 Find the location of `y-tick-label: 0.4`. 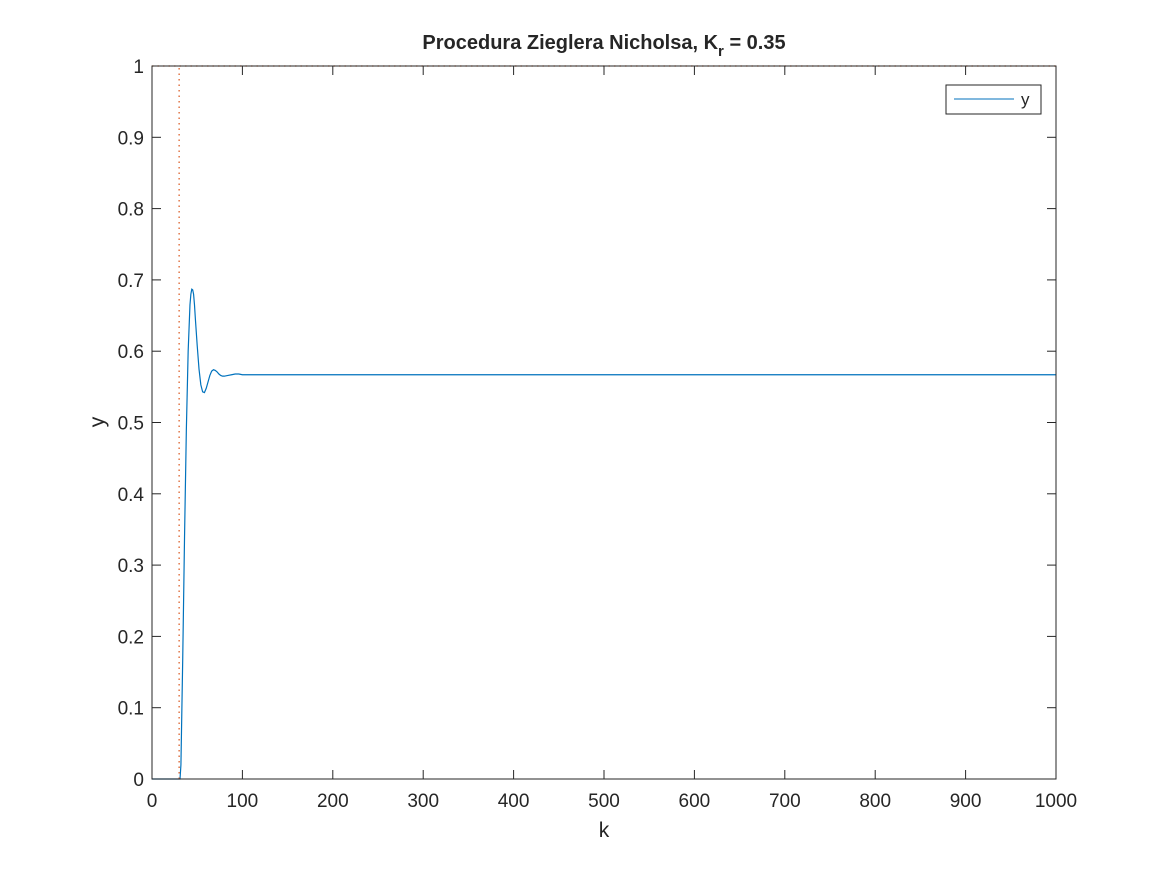

y-tick-label: 0.4 is located at coordinates (131, 495).